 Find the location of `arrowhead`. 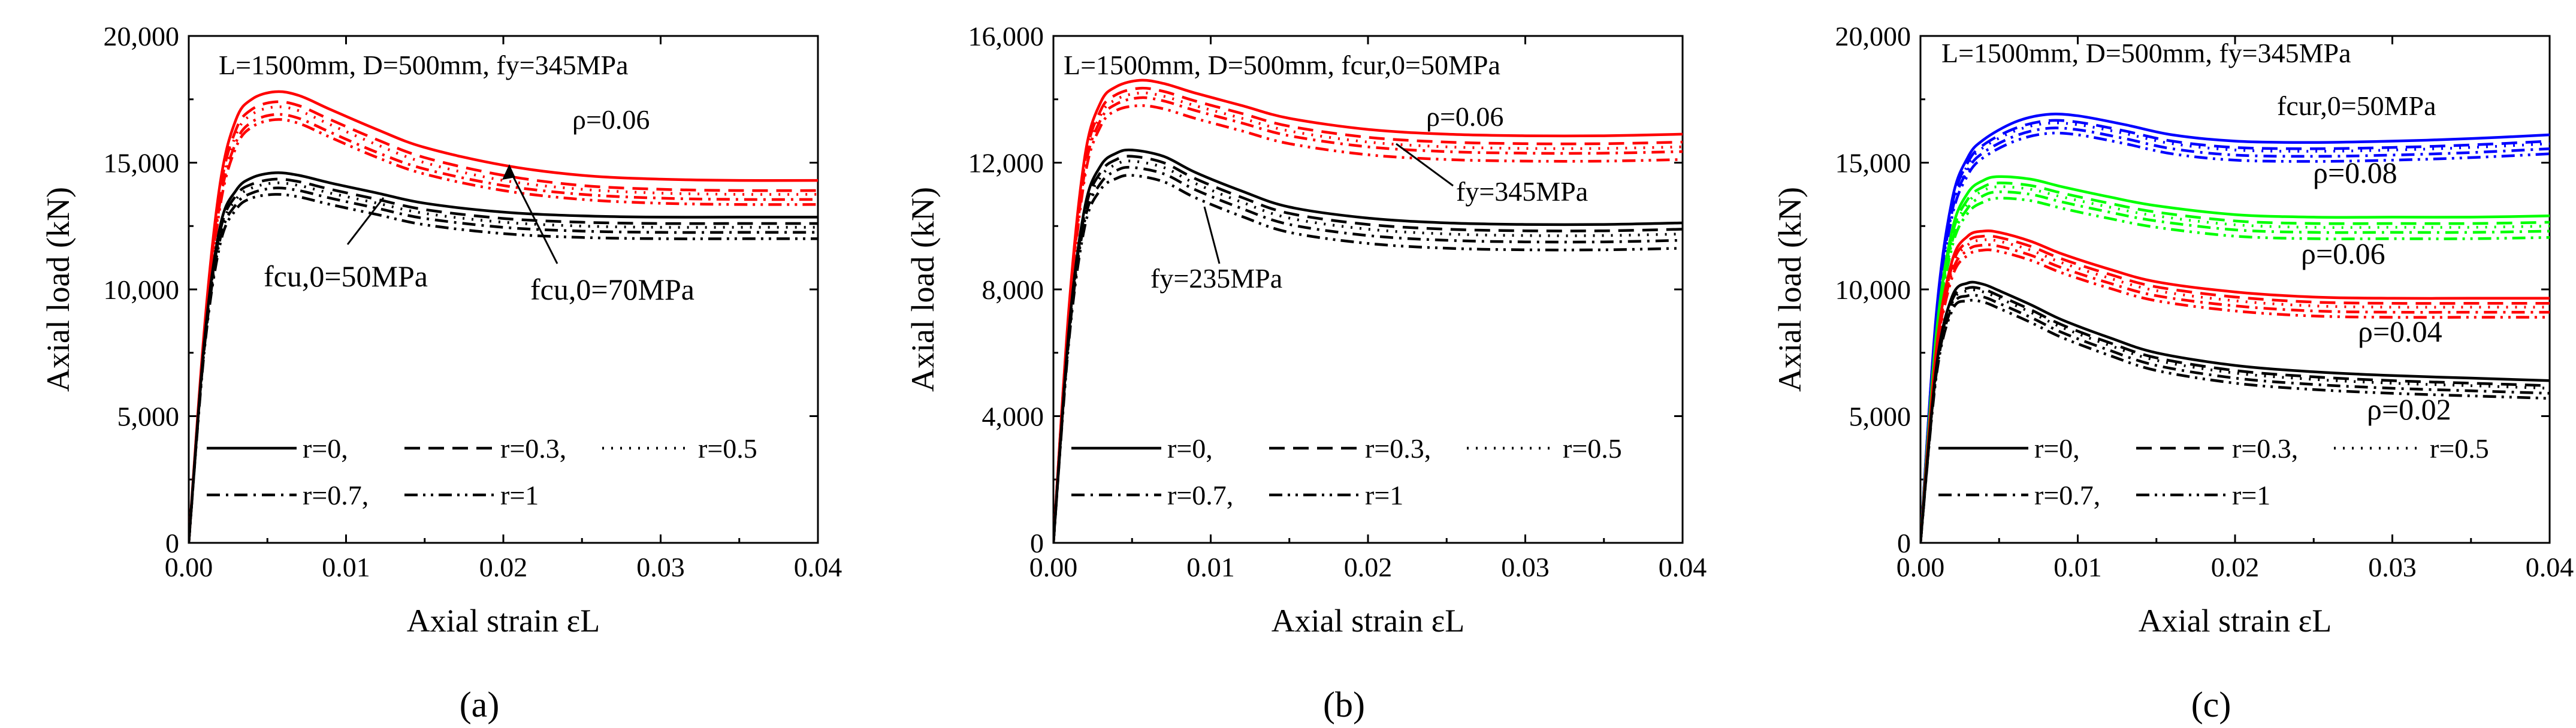

arrowhead is located at coordinates (509, 172).